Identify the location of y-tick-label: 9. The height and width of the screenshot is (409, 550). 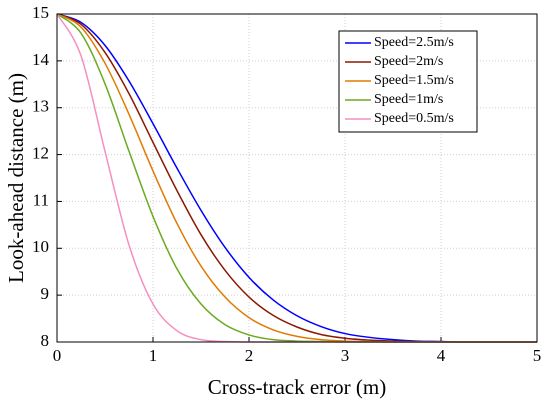
(45, 293).